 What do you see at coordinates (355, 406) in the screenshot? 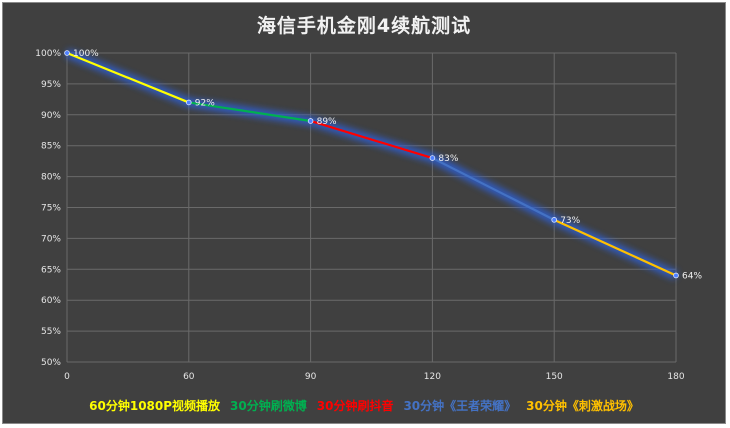
I see `legend-entry: 30分钟刷抖音` at bounding box center [355, 406].